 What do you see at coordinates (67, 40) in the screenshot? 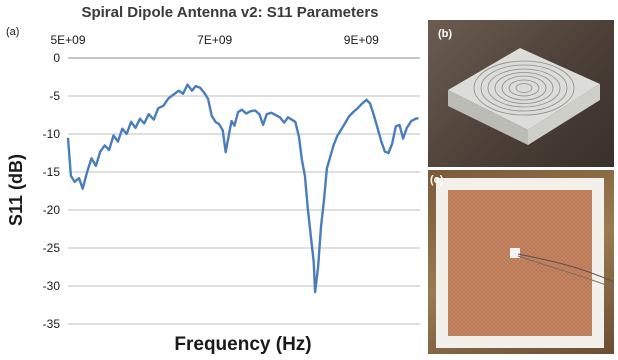
I see `x-tick-label: 5E+09` at bounding box center [67, 40].